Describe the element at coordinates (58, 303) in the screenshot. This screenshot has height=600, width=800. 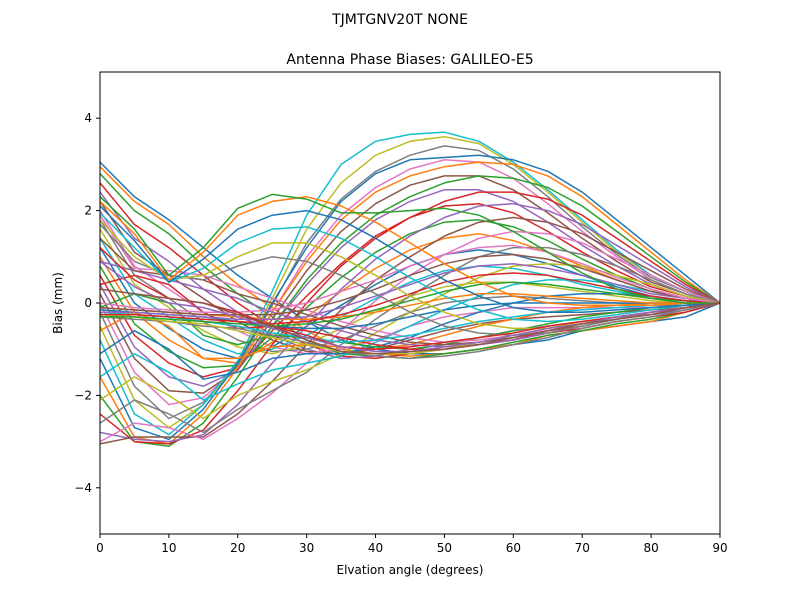
I see `y-axis-label: Bias (mm)` at that location.